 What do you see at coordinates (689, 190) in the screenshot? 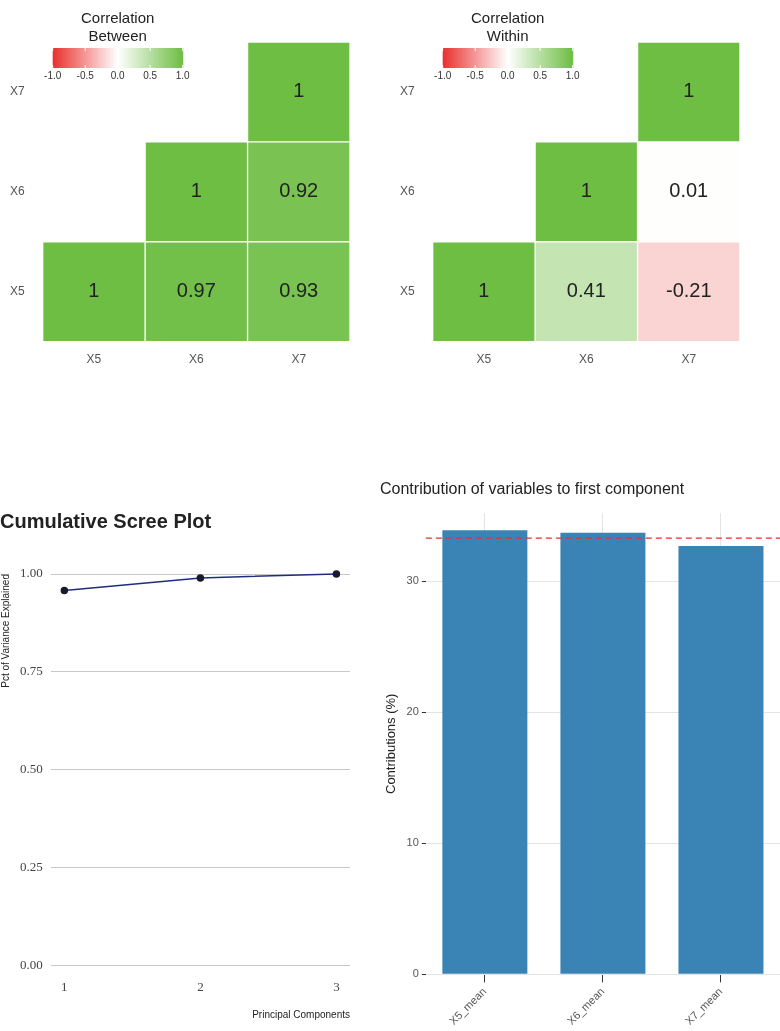
I see `data-label: 0.01` at bounding box center [689, 190].